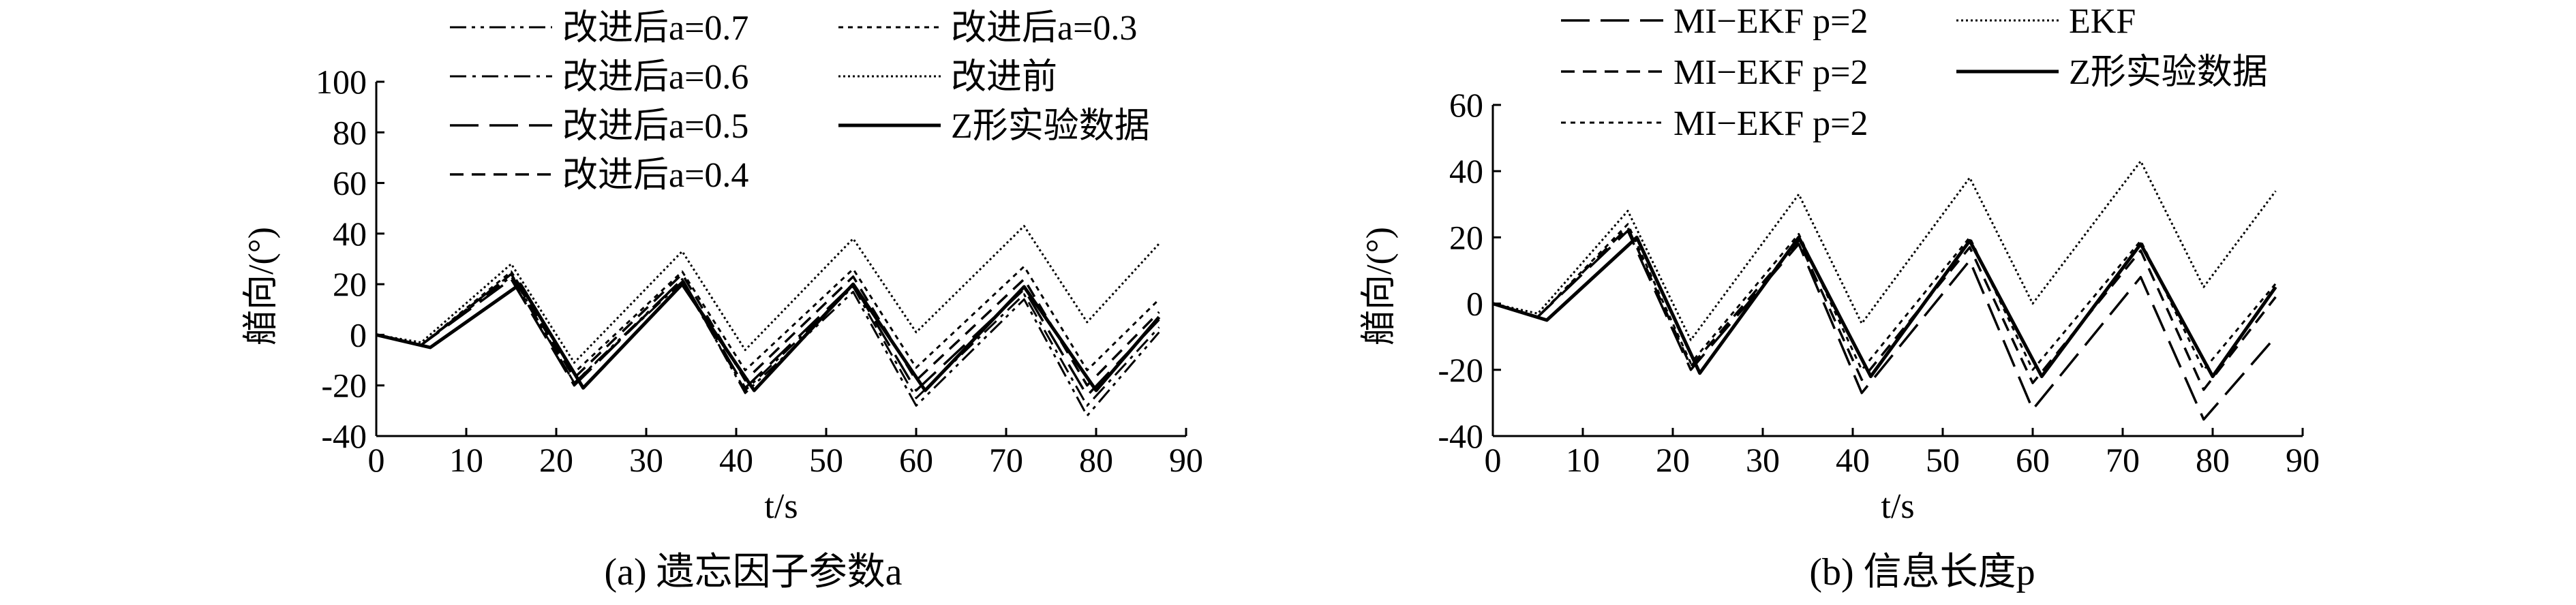  Describe the element at coordinates (1004, 77) in the screenshot. I see `legend-label: 改进前` at that location.